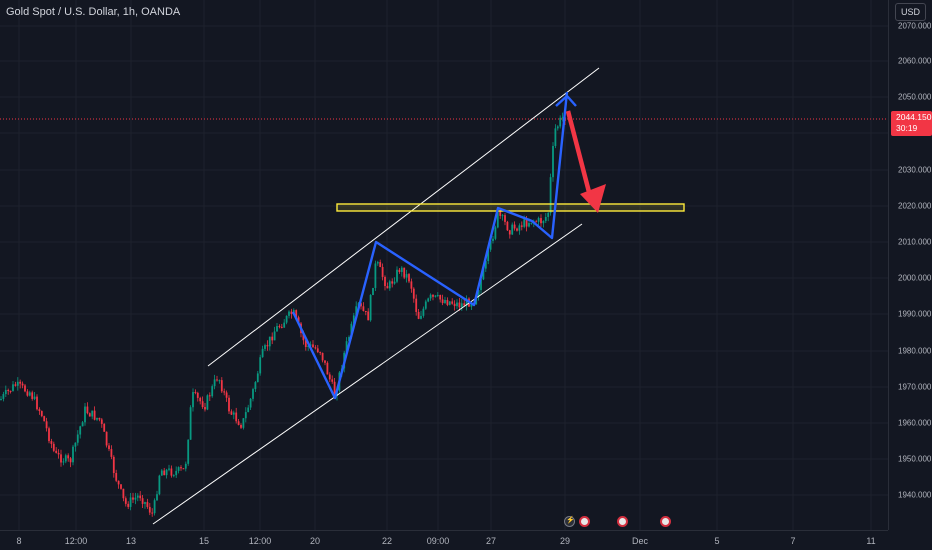  Describe the element at coordinates (491, 541) in the screenshot. I see `time-tick-label: 27` at that location.